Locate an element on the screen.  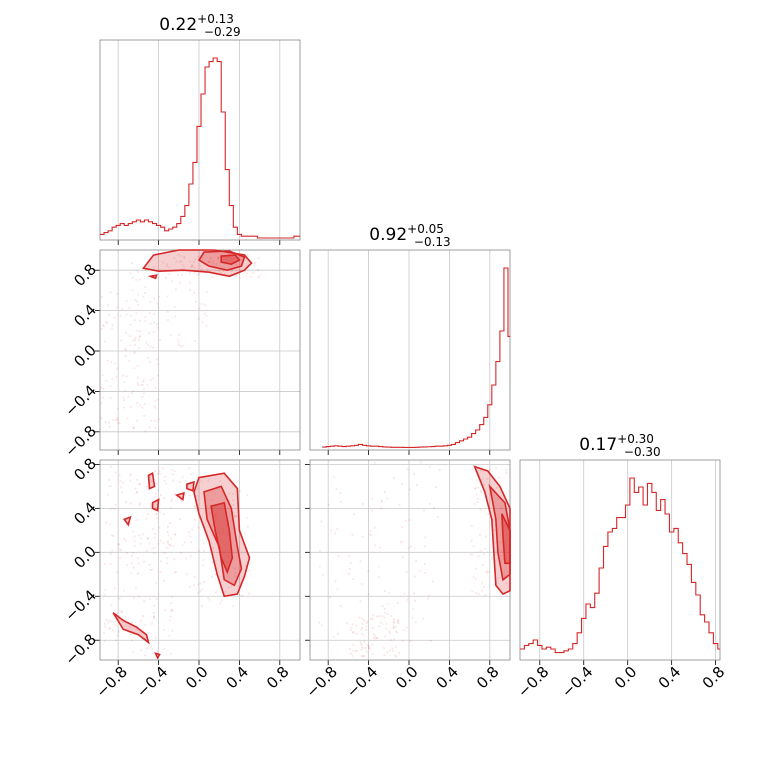
s21-ytick-label-3: 0.4 is located at coordinates (85, 316).